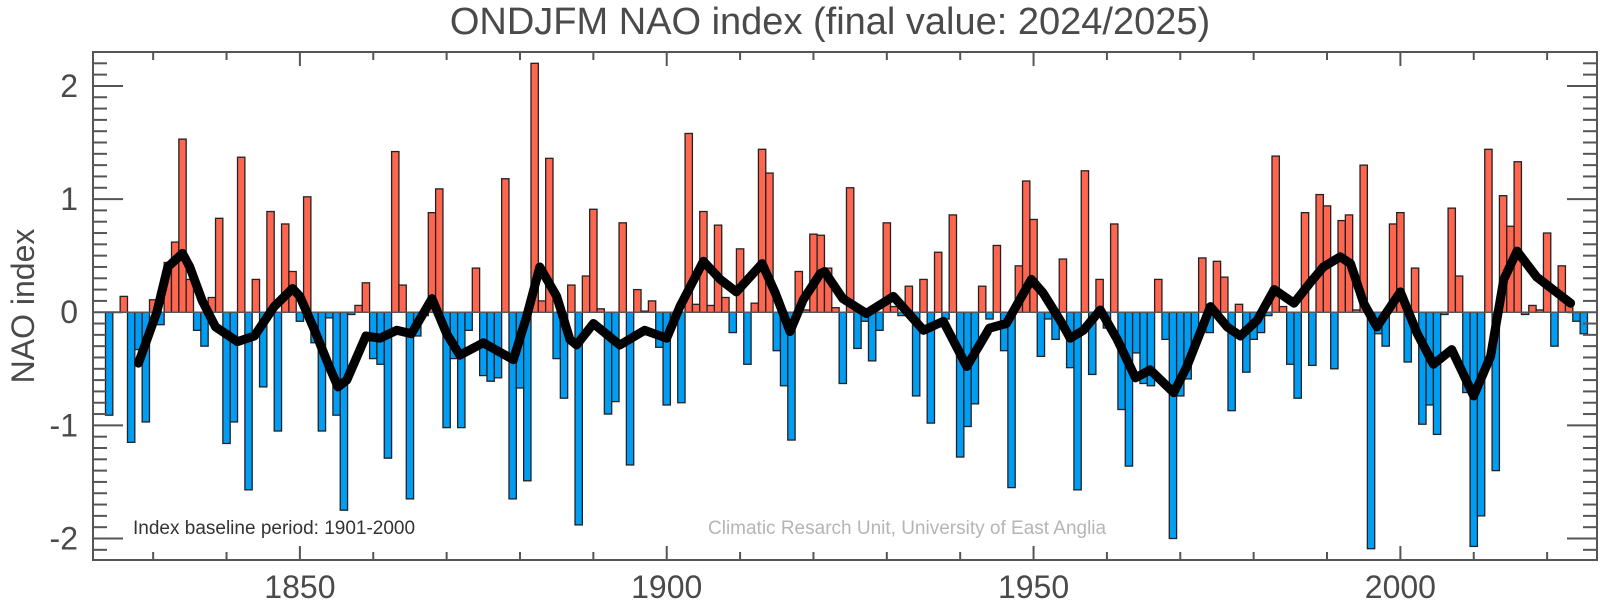 The height and width of the screenshot is (612, 1600). What do you see at coordinates (69, 199) in the screenshot?
I see `y-tick-label: 1` at bounding box center [69, 199].